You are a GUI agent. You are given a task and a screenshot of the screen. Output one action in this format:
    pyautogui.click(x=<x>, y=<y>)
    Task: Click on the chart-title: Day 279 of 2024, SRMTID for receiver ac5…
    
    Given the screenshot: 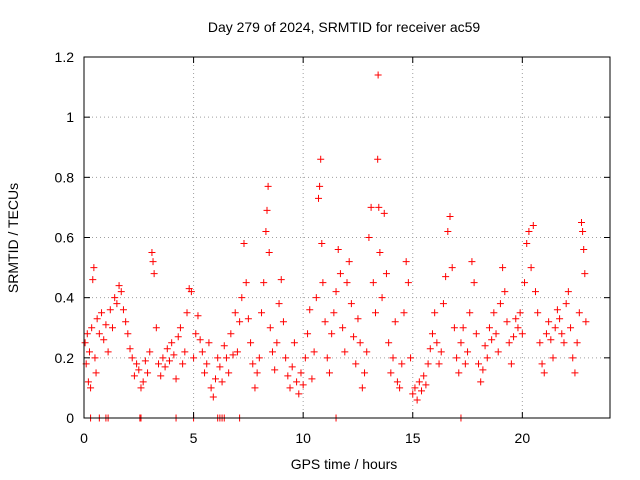 What is the action you would take?
    pyautogui.click(x=344, y=27)
    